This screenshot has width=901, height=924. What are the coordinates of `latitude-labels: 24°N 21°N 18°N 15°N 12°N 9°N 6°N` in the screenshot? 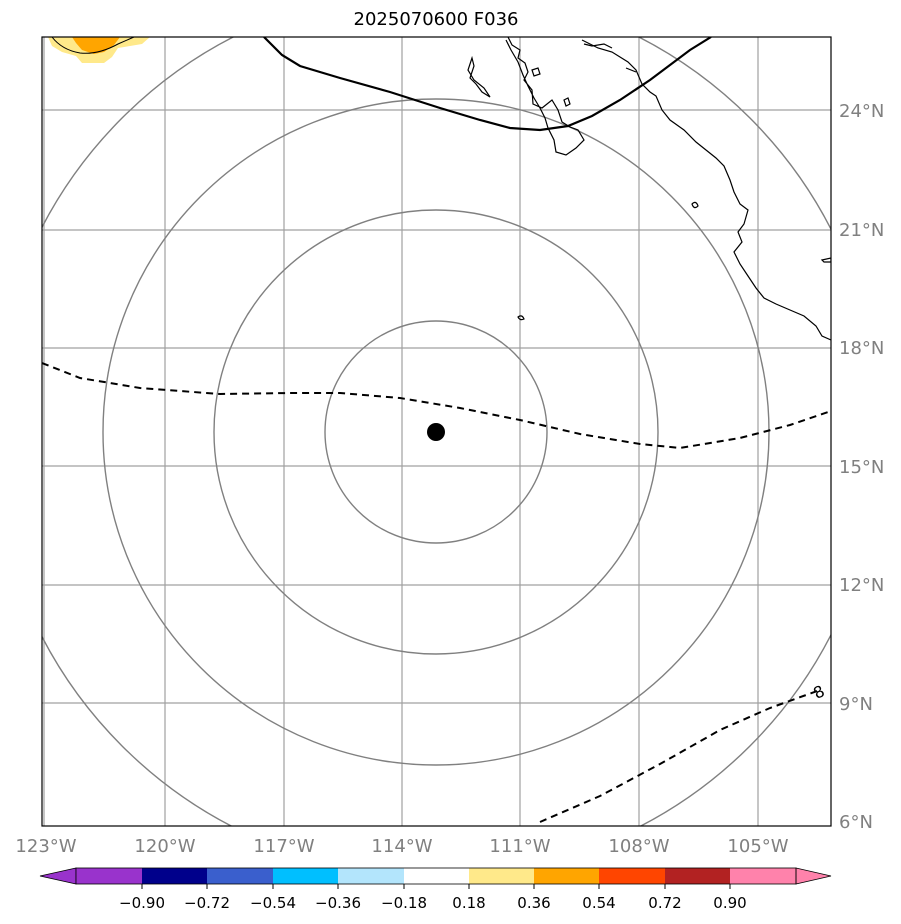 It's located at (861, 467).